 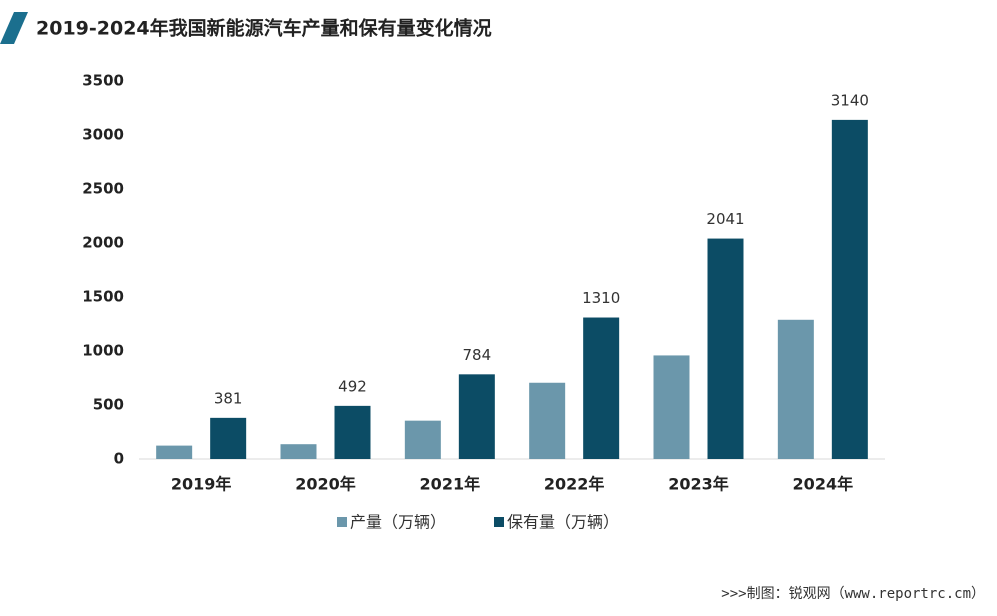 What do you see at coordinates (103, 243) in the screenshot?
I see `y-tick-label: 2000` at bounding box center [103, 243].